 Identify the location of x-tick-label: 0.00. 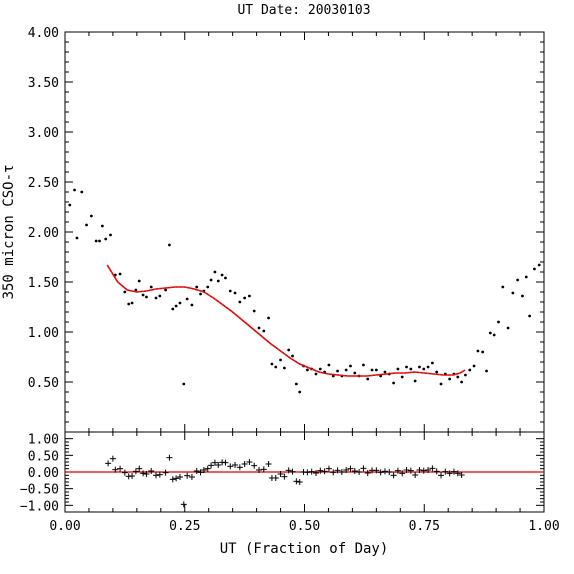
(64, 526).